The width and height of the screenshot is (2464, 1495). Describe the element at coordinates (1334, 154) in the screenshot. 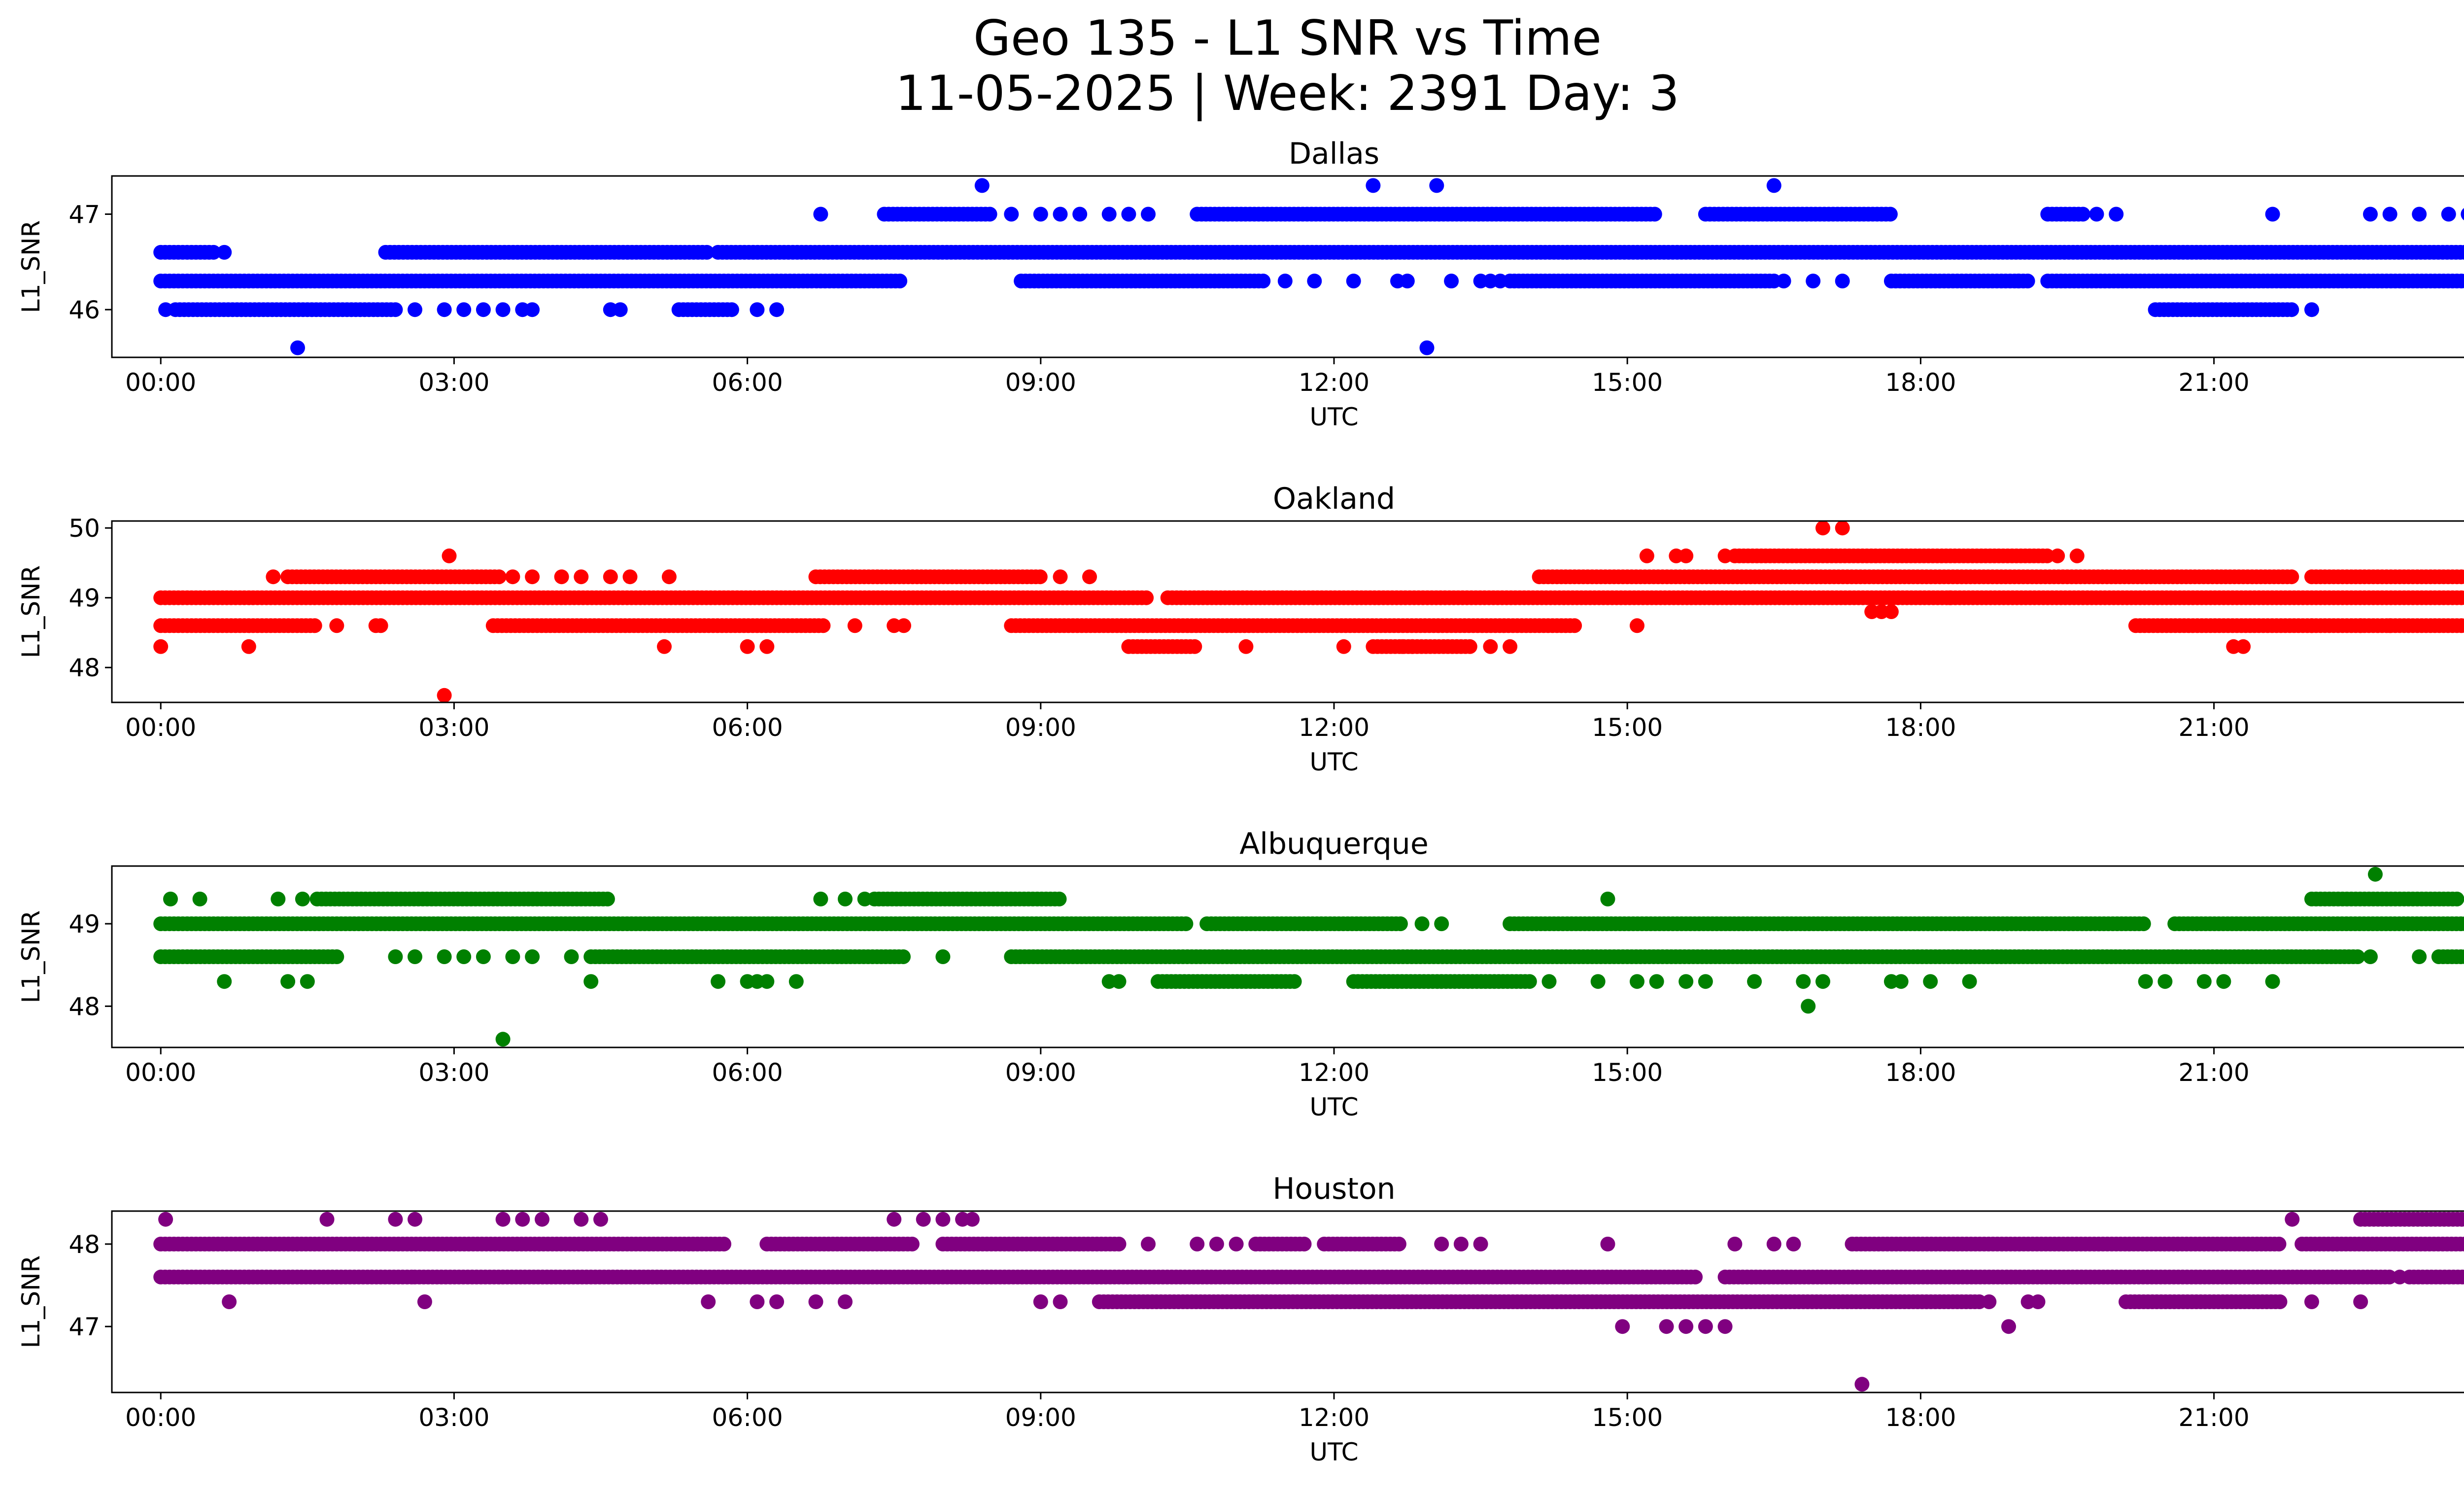

I see `subplot-title: Dallas` at that location.